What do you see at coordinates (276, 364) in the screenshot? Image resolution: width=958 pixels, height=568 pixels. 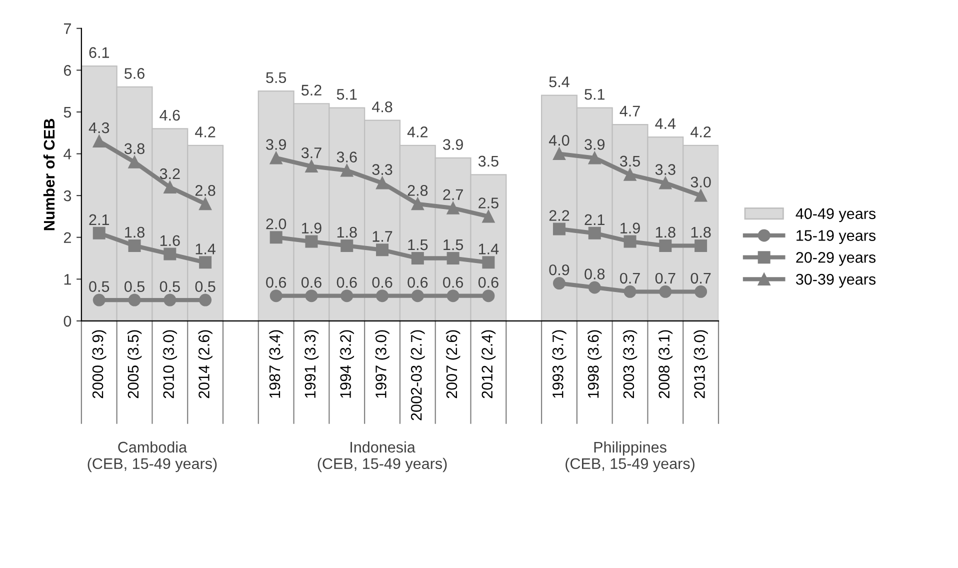 I see `x-tick-label: 1987 (3.4)` at bounding box center [276, 364].